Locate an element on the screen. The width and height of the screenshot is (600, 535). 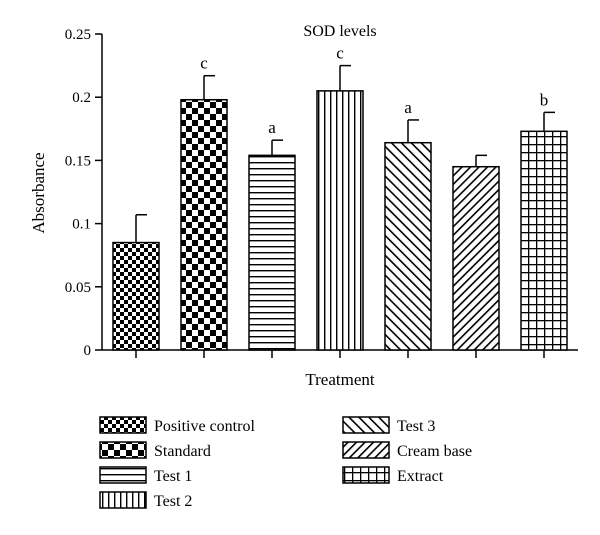
bar-cream-base is located at coordinates (476, 258).